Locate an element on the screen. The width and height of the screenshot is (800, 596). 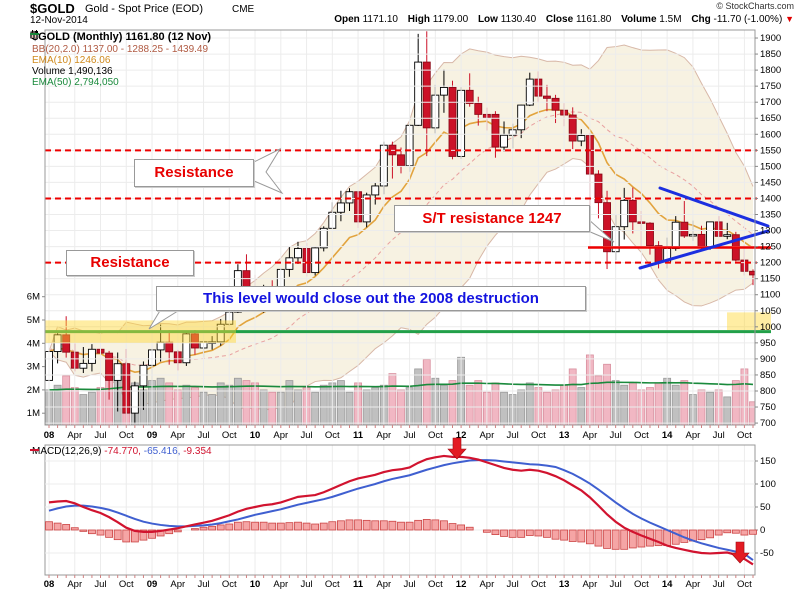
svg-text: 900 is located at coordinates (768, 359).